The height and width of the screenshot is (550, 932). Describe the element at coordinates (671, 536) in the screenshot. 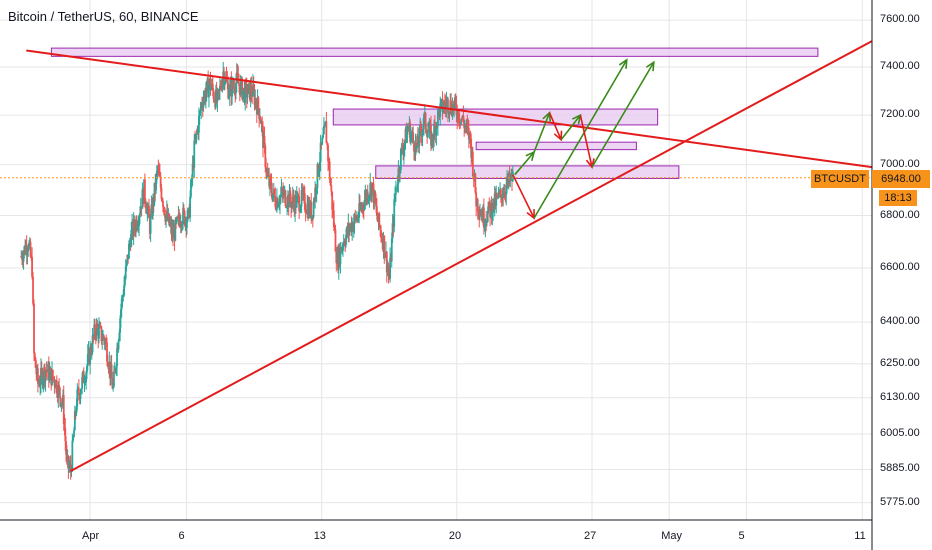

I see `x-tick-label: May` at that location.